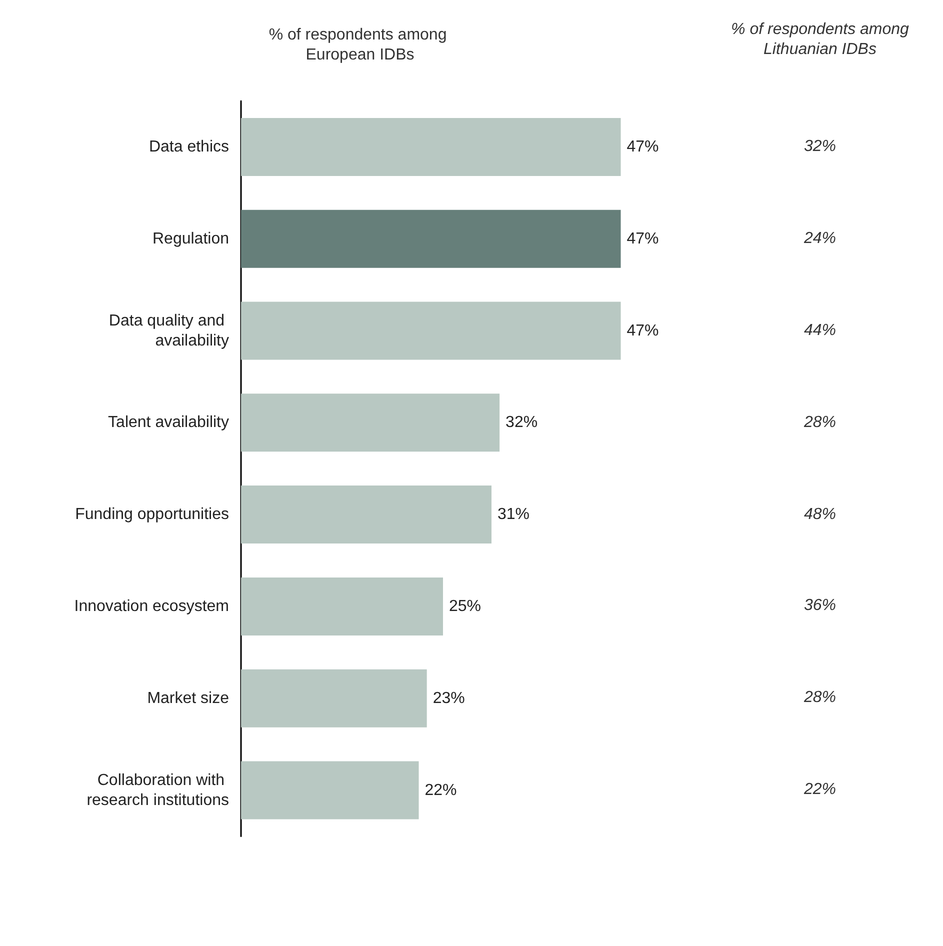 This screenshot has height=946, width=943. Describe the element at coordinates (820, 514) in the screenshot. I see `text: 48%` at that location.